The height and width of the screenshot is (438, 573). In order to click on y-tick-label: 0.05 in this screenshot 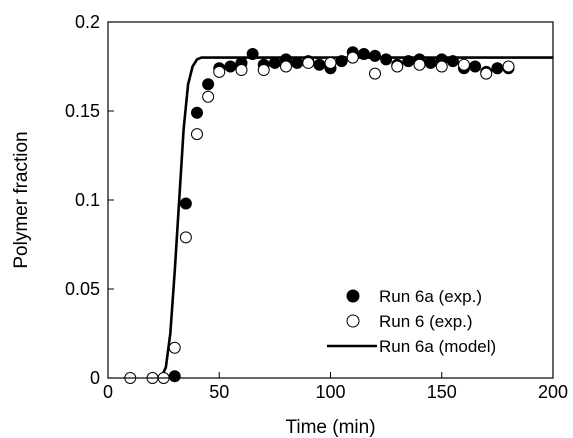, I will do `click(82, 289)`.